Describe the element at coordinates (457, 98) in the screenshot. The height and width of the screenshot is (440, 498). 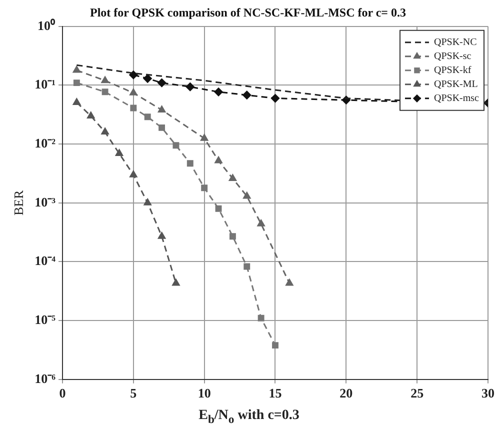
I see `legend-label: QPSK-msc` at that location.